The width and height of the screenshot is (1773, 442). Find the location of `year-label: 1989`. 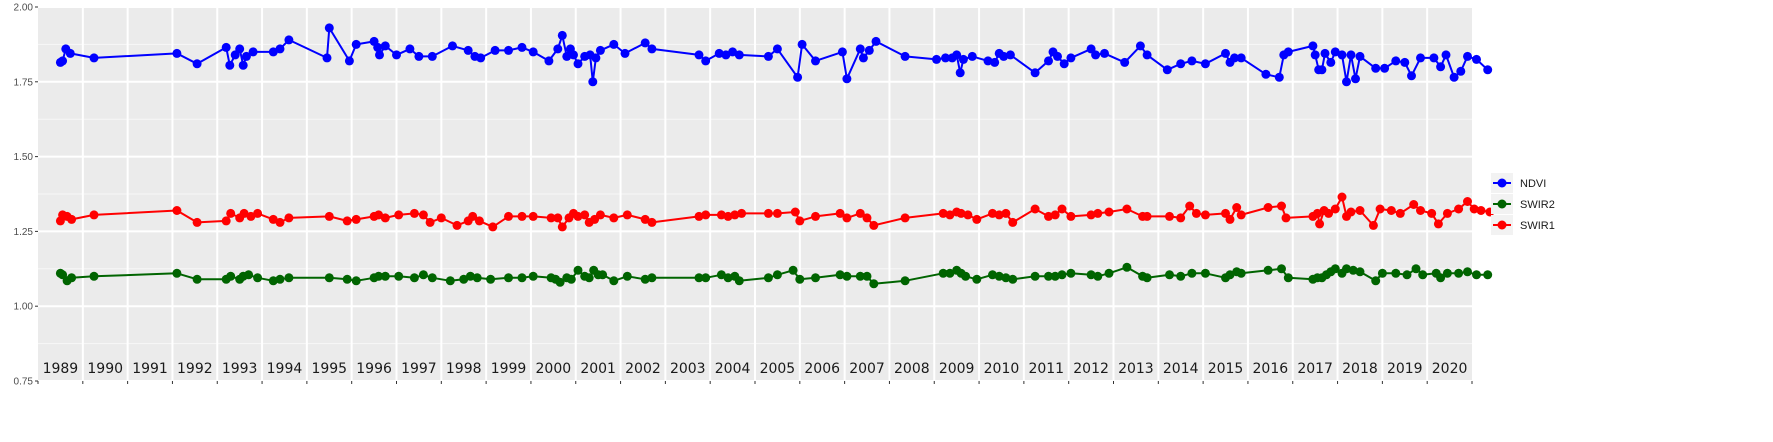

year-label: 1989 is located at coordinates (61, 369).